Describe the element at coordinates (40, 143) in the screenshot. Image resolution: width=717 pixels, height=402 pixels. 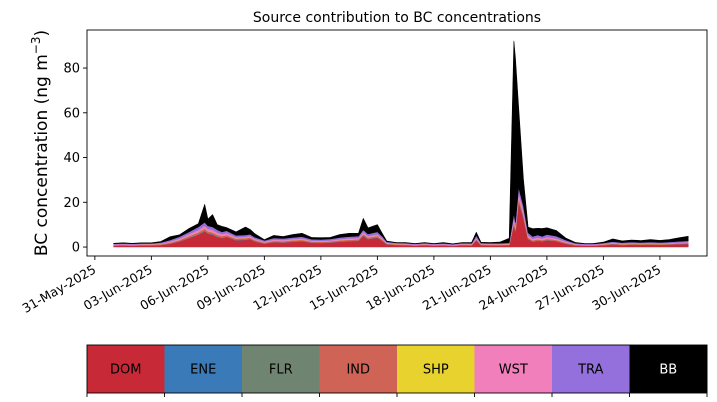
I see `y-axis-label: BC concentration (ng m−3)` at that location.